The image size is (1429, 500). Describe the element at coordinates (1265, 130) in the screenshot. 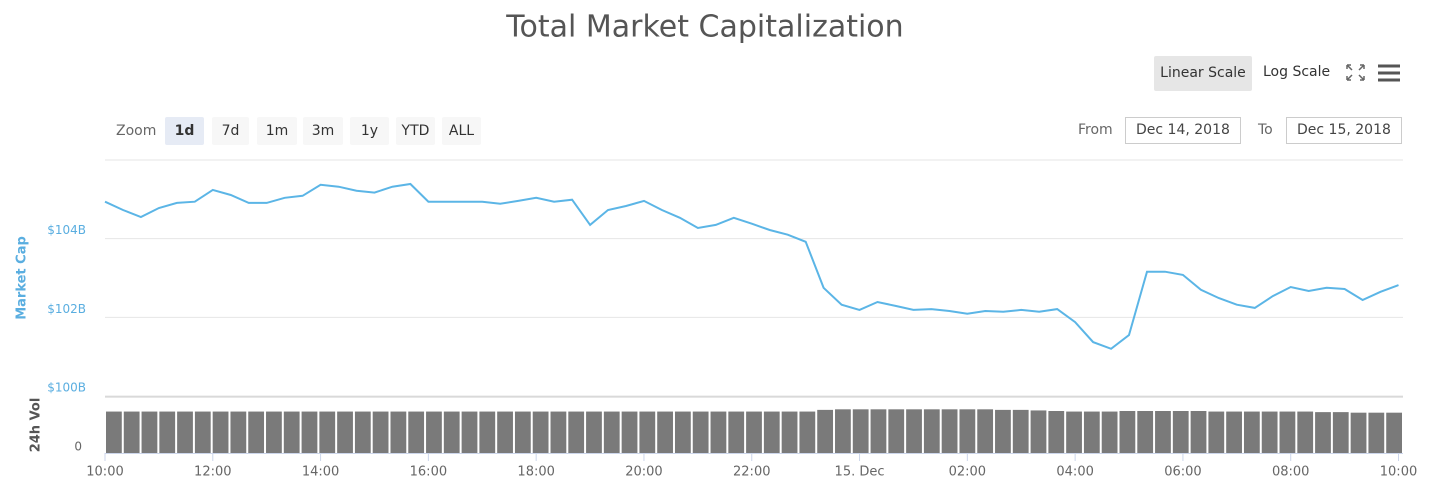

I see `to-label: To` at that location.